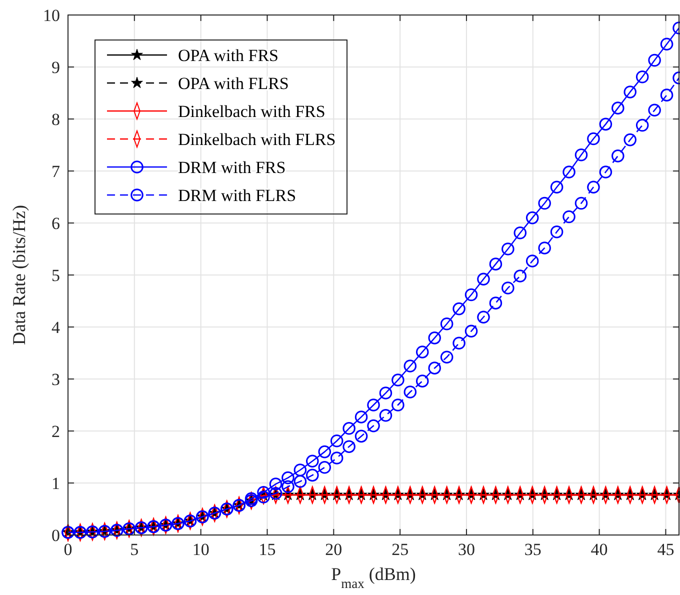 This screenshot has width=680, height=595. What do you see at coordinates (333, 549) in the screenshot?
I see `x-tick-label: 20` at bounding box center [333, 549].